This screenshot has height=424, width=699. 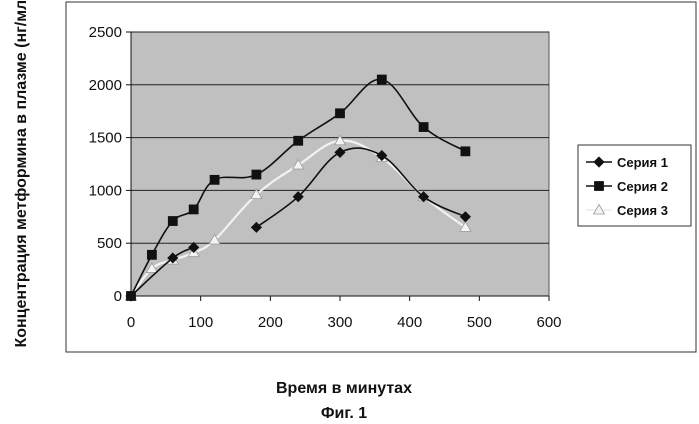 I want to click on y-tick-label: 0, so click(x=118, y=296).